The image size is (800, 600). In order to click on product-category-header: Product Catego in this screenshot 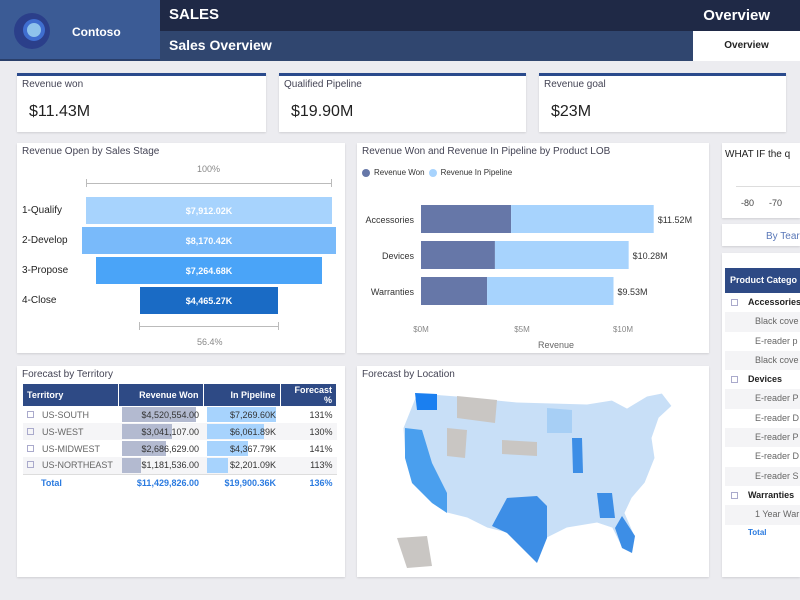, I will do `click(762, 280)`.